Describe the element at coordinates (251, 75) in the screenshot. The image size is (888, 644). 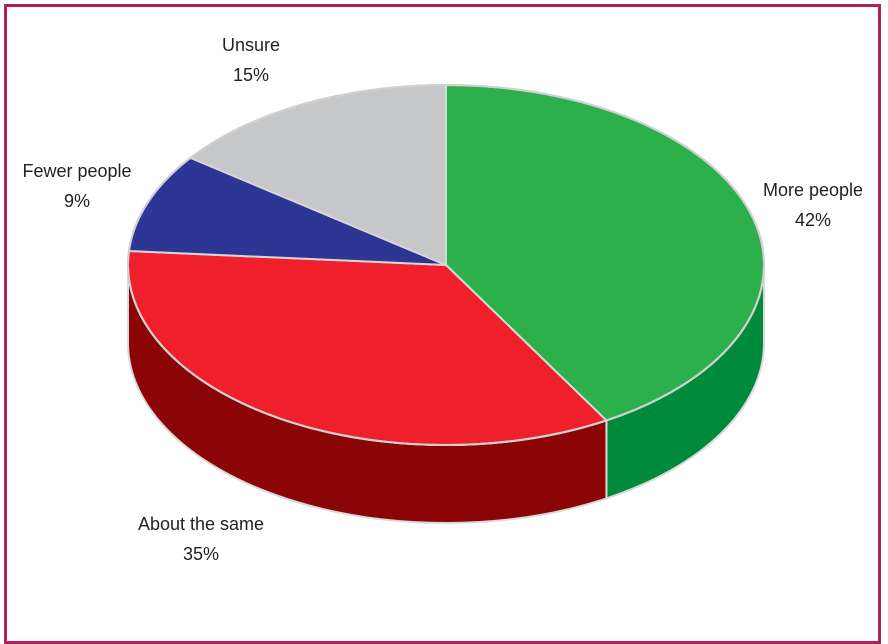
I see `slice-percent-unsure: 15%` at that location.